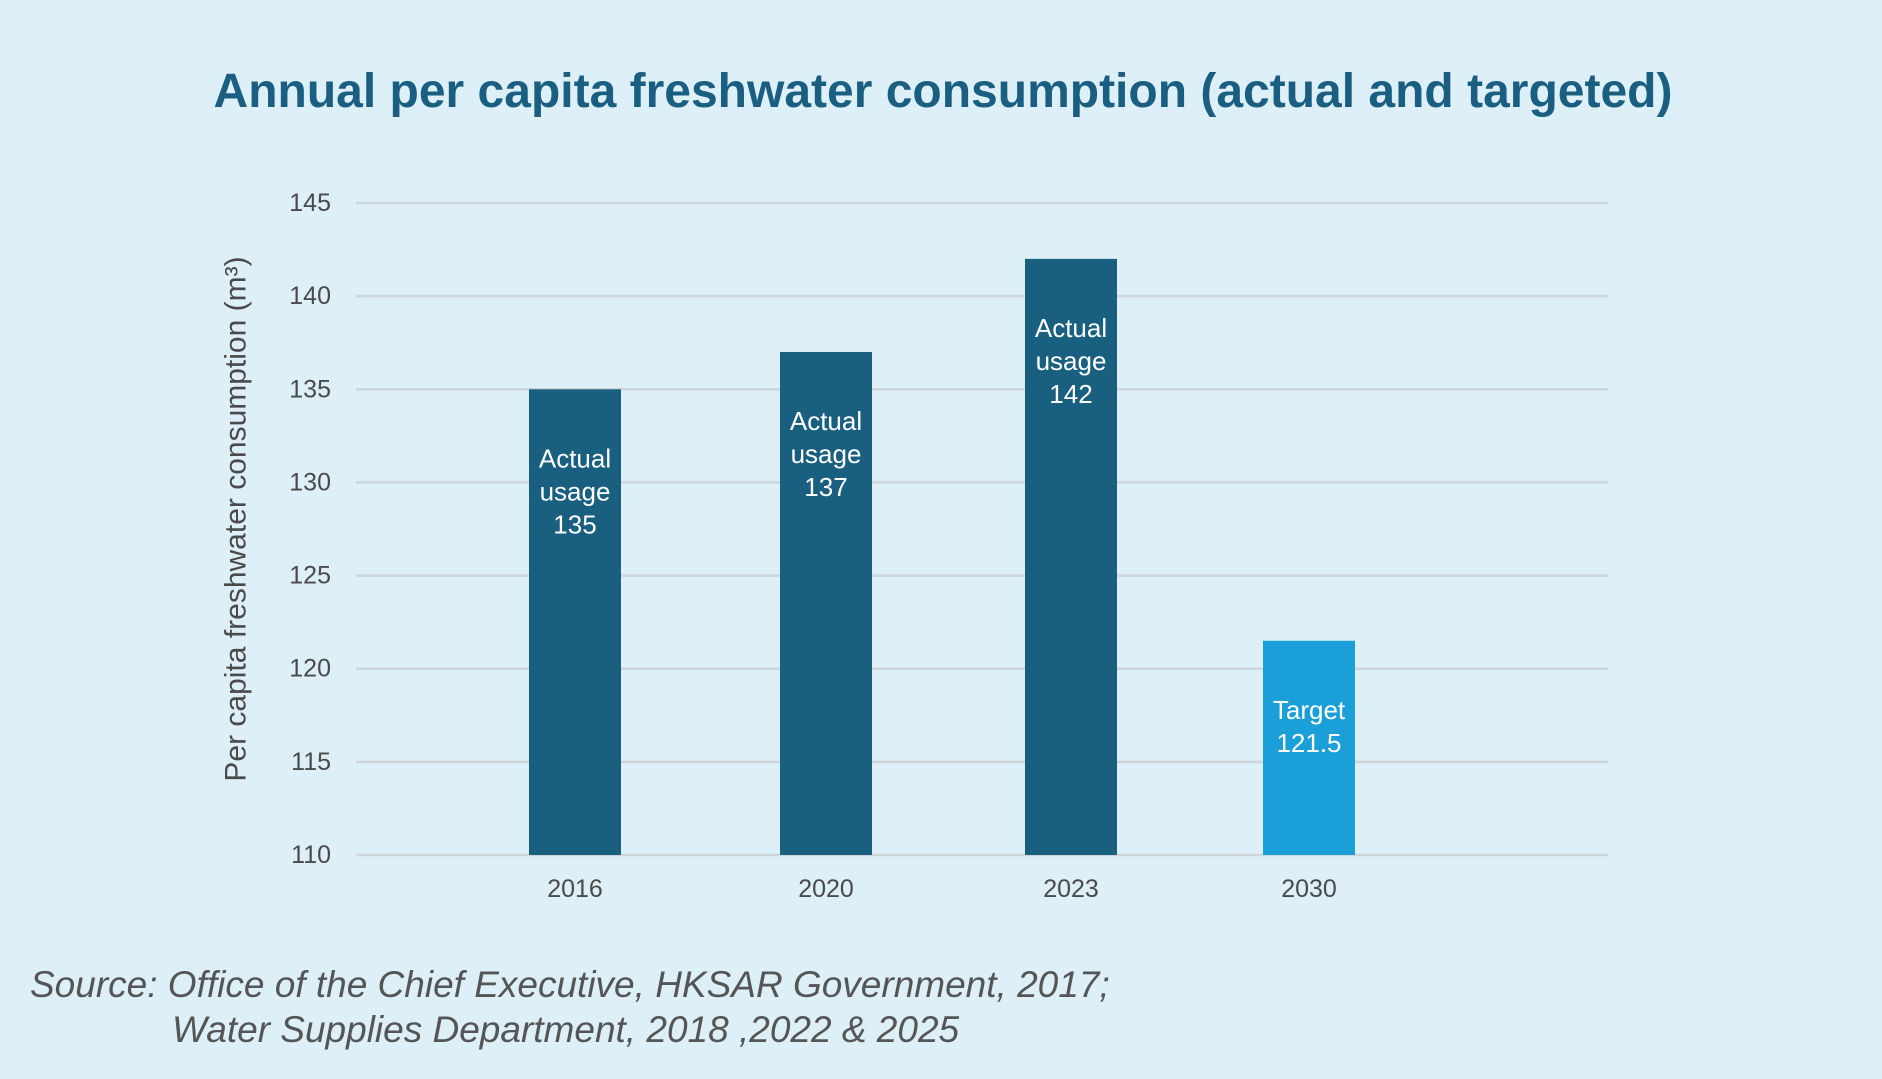 The width and height of the screenshot is (1882, 1079). I want to click on bar-label-2020: usage, so click(826, 454).